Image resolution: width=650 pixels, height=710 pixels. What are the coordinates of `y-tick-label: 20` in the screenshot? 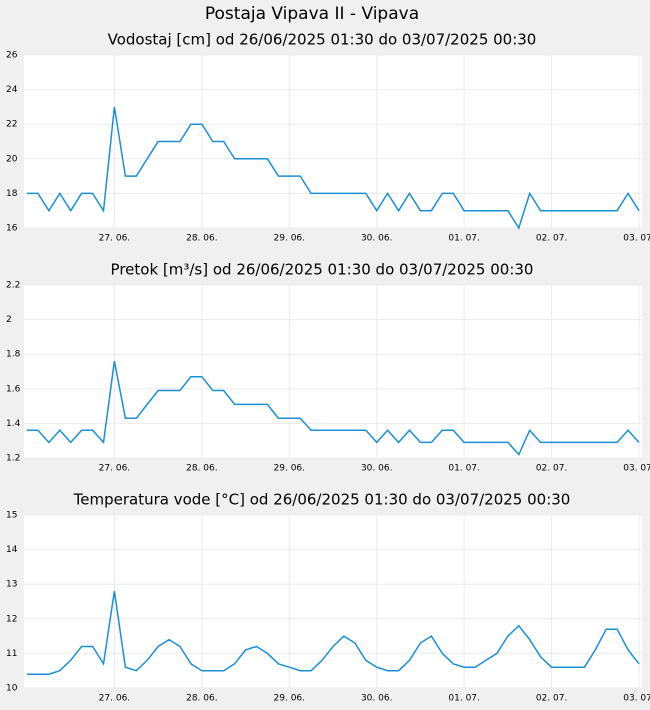 It's located at (12, 159).